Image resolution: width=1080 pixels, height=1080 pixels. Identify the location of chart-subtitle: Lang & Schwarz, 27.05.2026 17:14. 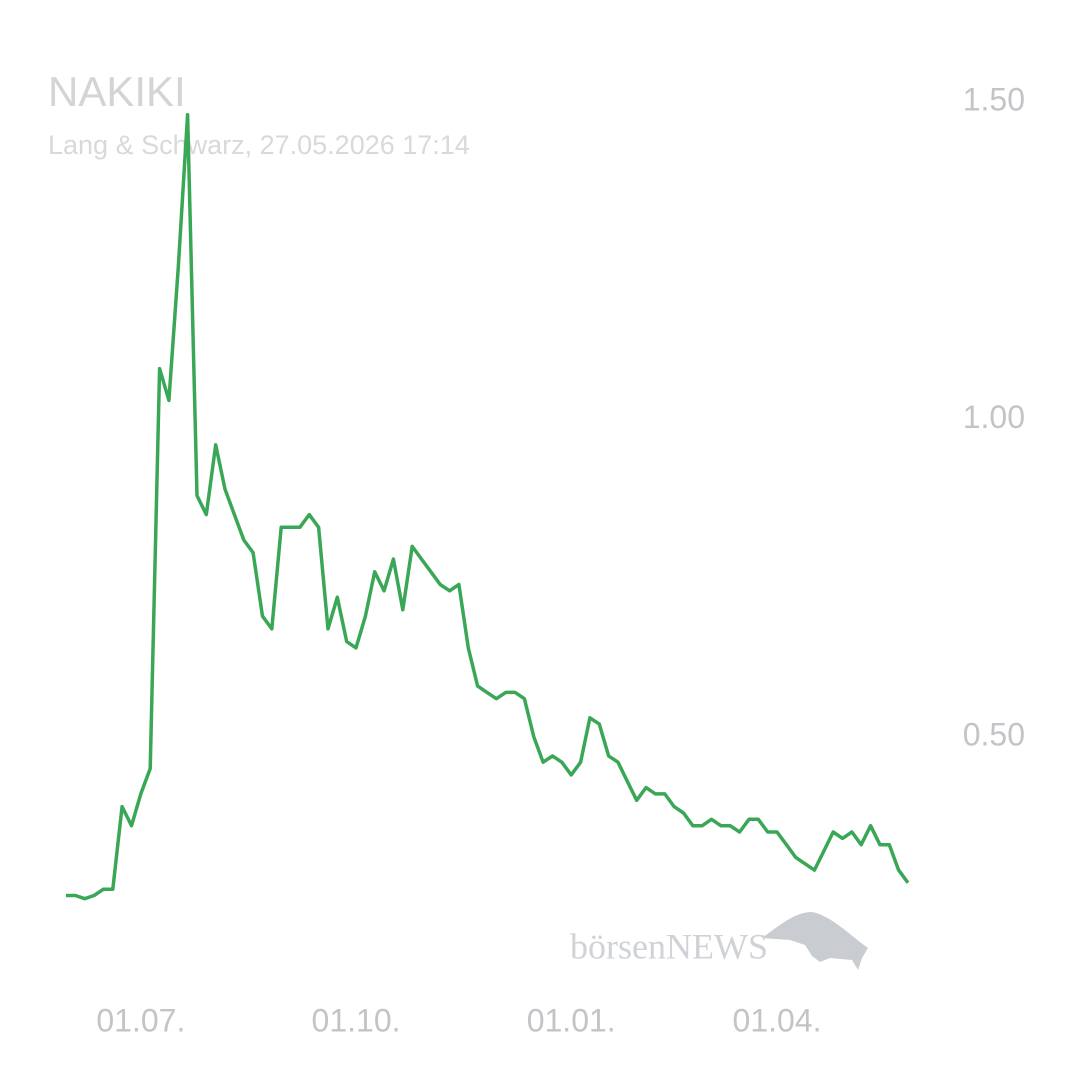
(259, 145).